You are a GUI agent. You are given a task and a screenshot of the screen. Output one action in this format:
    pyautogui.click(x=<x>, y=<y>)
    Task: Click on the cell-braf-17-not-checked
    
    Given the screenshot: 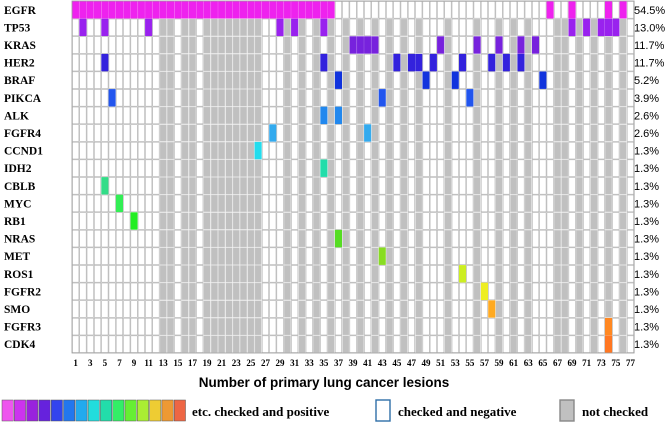 What is the action you would take?
    pyautogui.click(x=192, y=80)
    